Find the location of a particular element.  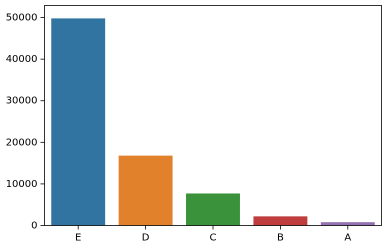

x-tick-label: A is located at coordinates (347, 238).